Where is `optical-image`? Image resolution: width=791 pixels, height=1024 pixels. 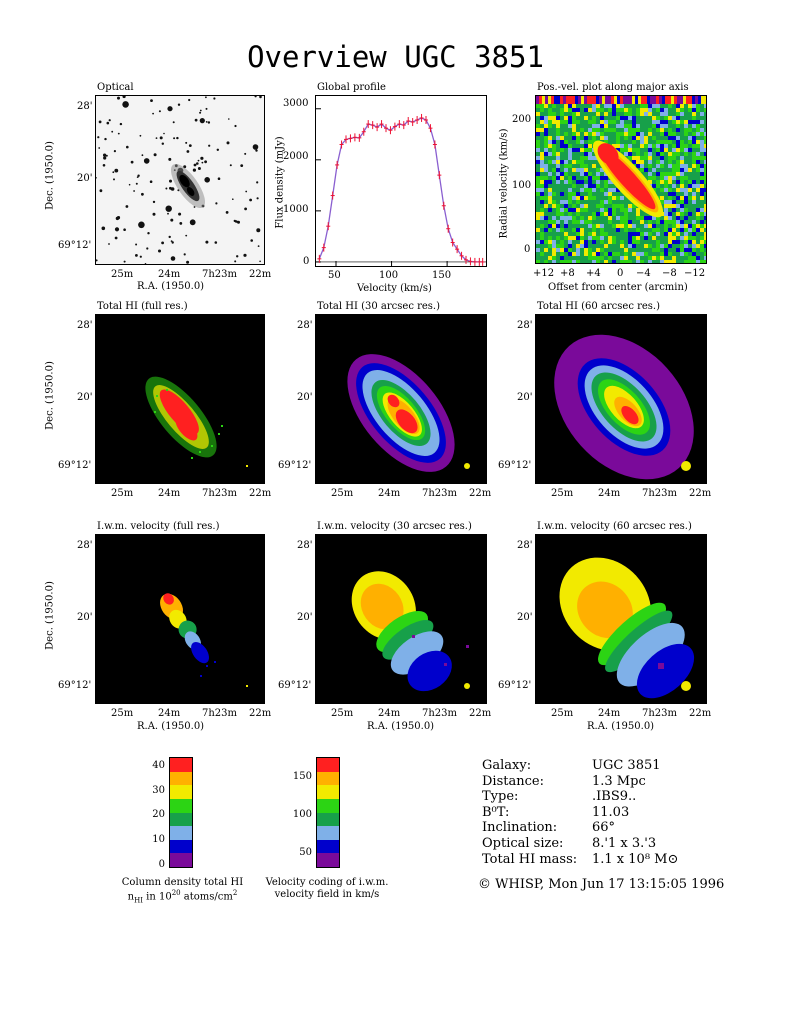 optical-image is located at coordinates (180, 180).